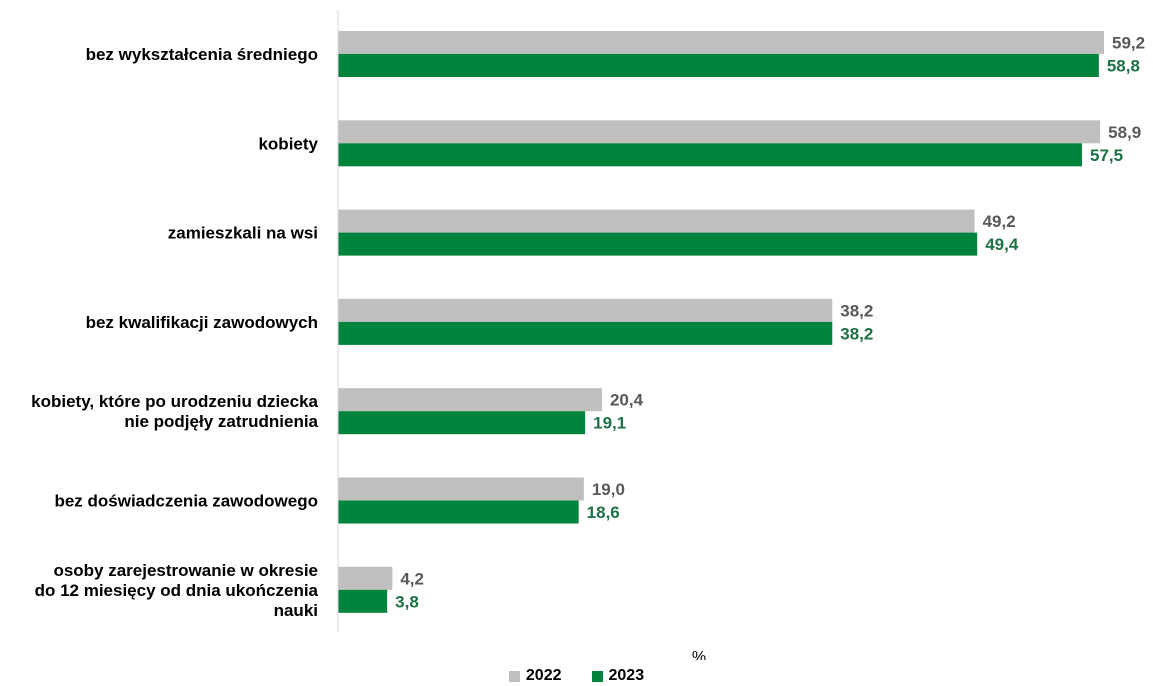 This screenshot has height=686, width=1153. What do you see at coordinates (202, 322) in the screenshot?
I see `category-label: bez kwalifikacji zawodowych` at bounding box center [202, 322].